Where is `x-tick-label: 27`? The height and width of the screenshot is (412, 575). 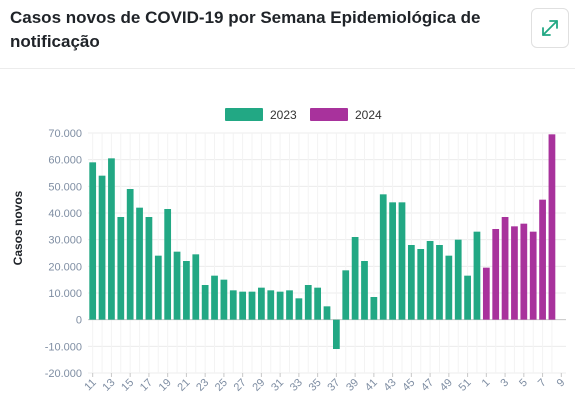
x-tick-label: 27 is located at coordinates (240, 385).